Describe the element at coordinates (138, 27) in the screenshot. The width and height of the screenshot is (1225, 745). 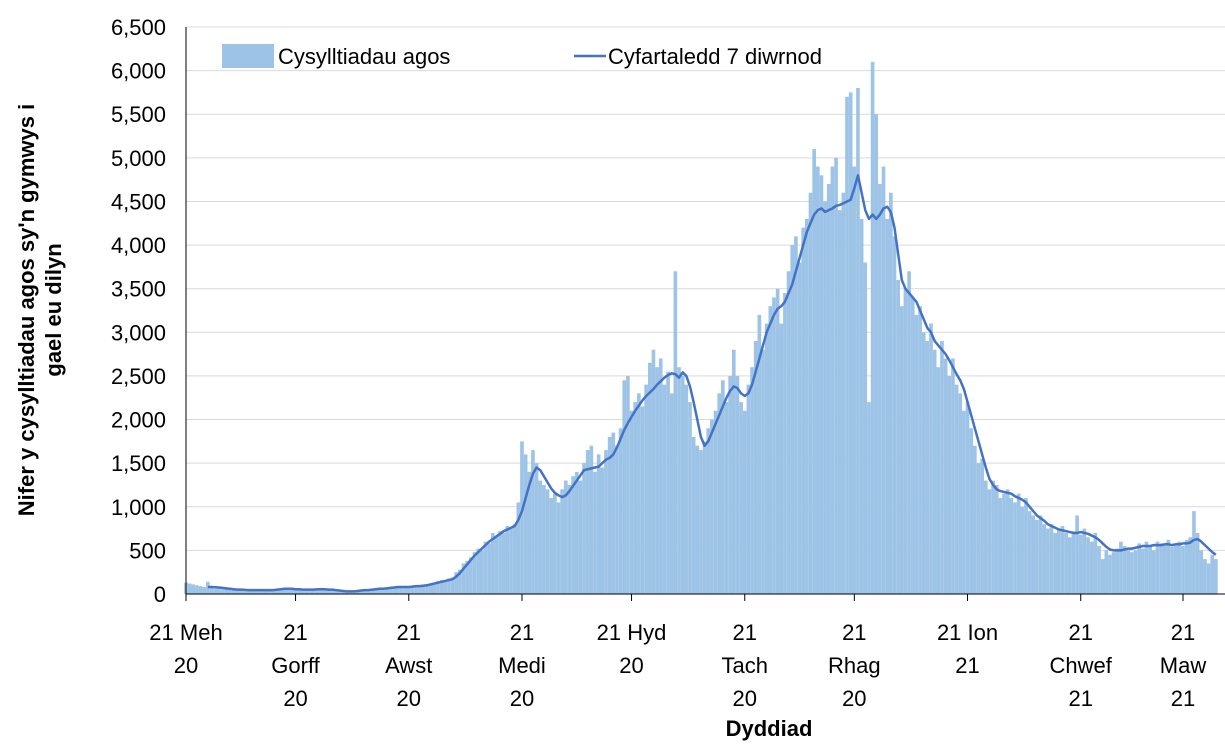
I see `y-tick-label: 6,500` at that location.